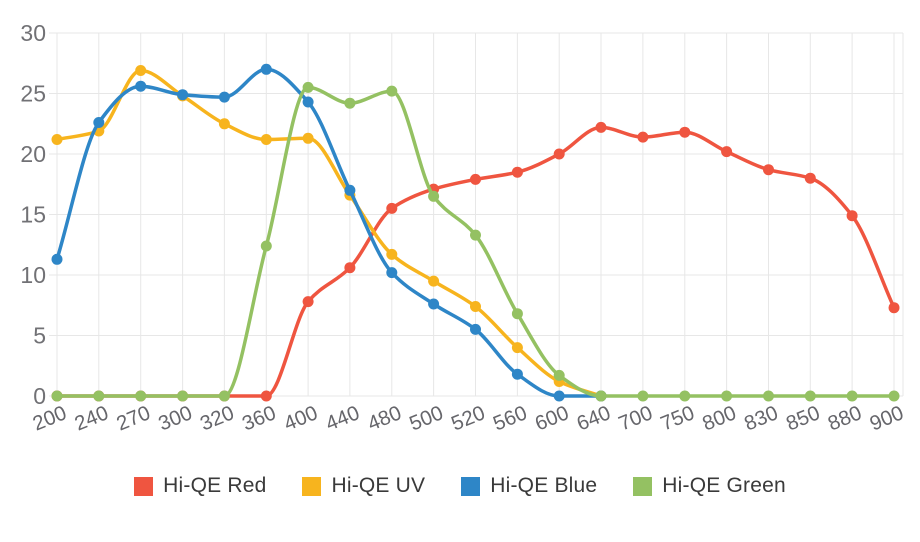  I want to click on x-axis-tick-label: 560, so click(510, 418).